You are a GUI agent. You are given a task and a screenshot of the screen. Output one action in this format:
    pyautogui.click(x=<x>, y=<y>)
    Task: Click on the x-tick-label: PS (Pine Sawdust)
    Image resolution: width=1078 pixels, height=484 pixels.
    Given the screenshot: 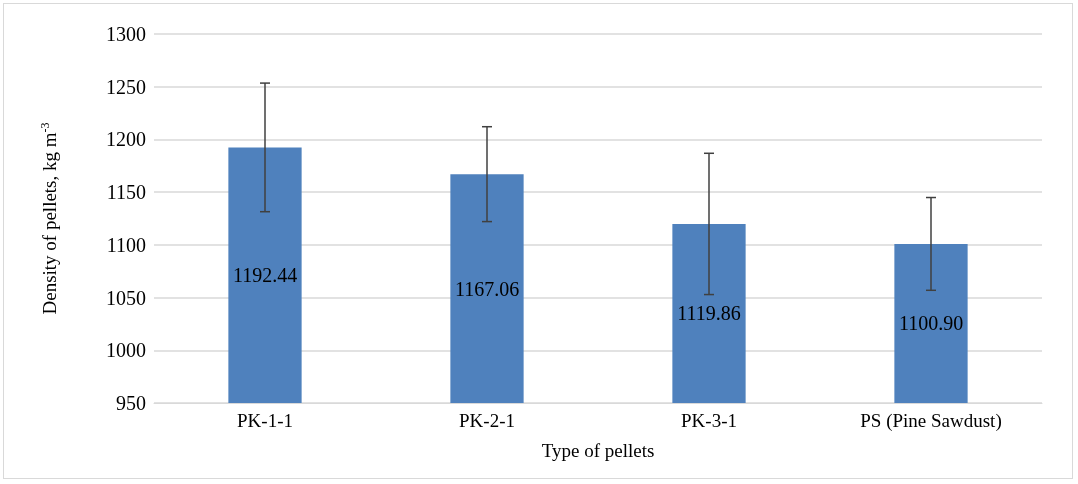 What is the action you would take?
    pyautogui.click(x=931, y=421)
    